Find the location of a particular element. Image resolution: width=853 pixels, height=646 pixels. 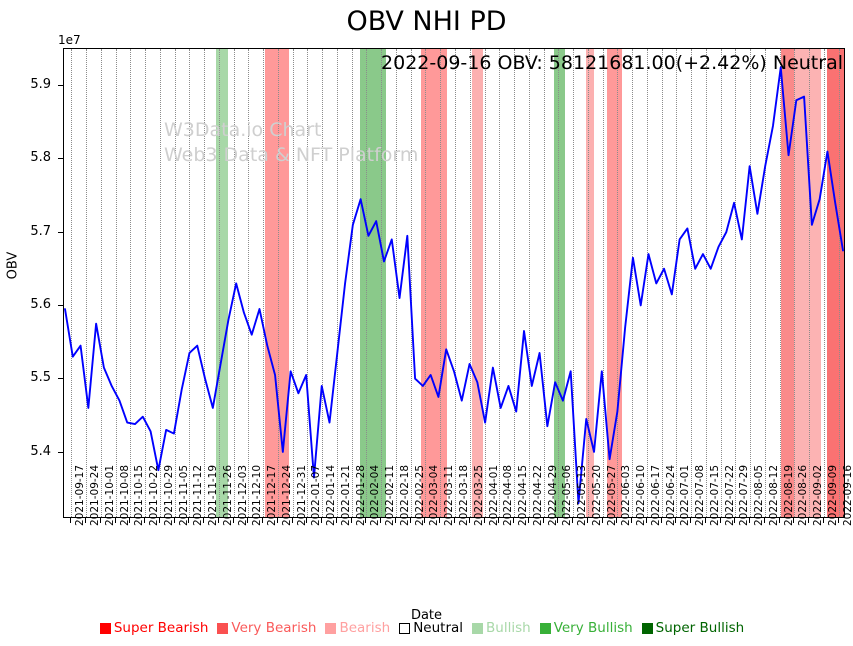

legend-item: Super Bearish is located at coordinates (153, 628).